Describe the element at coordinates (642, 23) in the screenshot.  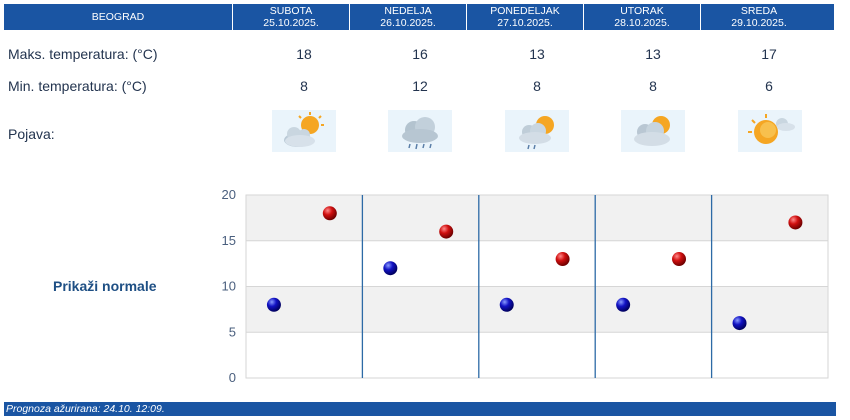
I see `day-date: 28.10.2025.` at that location.